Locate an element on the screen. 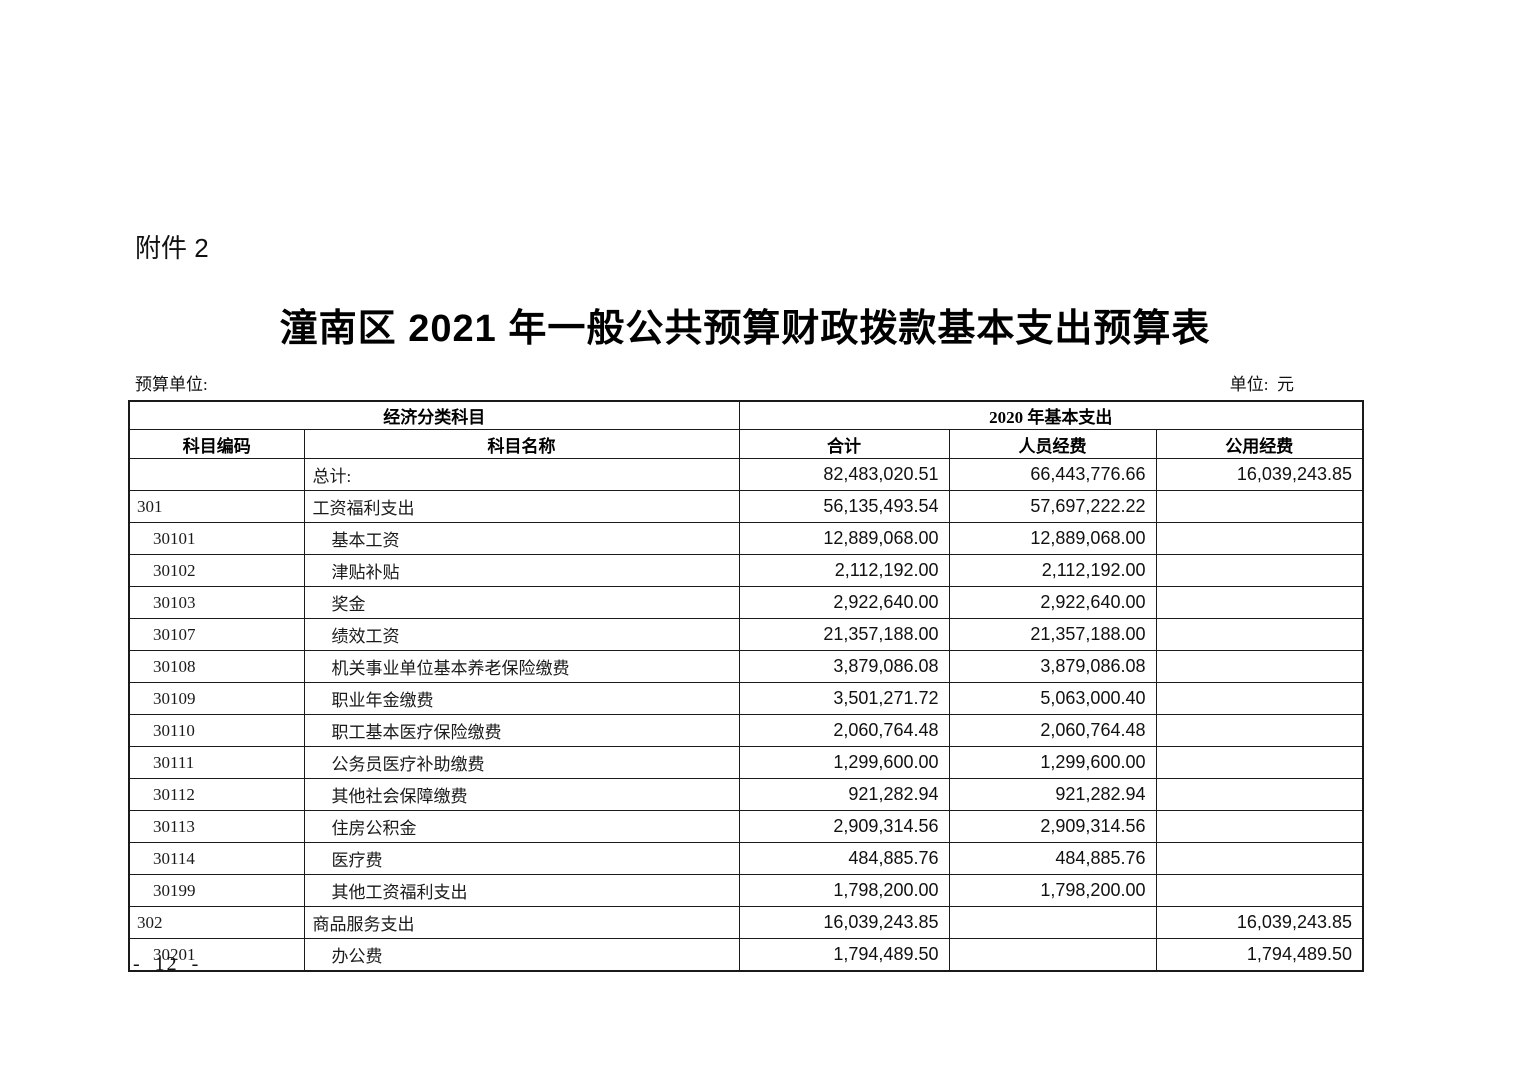  header-total: 合计 is located at coordinates (844, 444).